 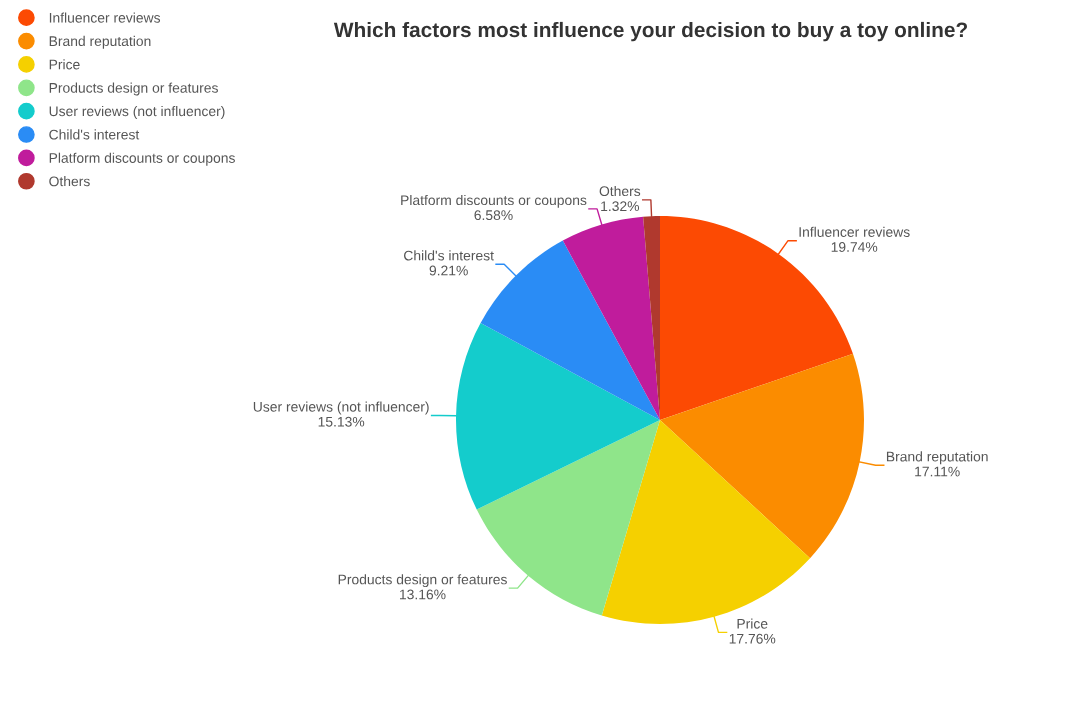 What do you see at coordinates (937, 471) in the screenshot?
I see `data-label: 17.11%` at bounding box center [937, 471].